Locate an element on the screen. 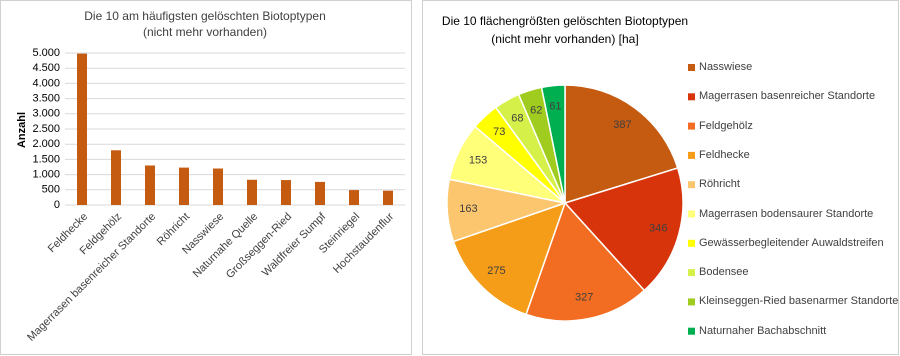  y-tick-label: 3.000 is located at coordinates (46, 114).